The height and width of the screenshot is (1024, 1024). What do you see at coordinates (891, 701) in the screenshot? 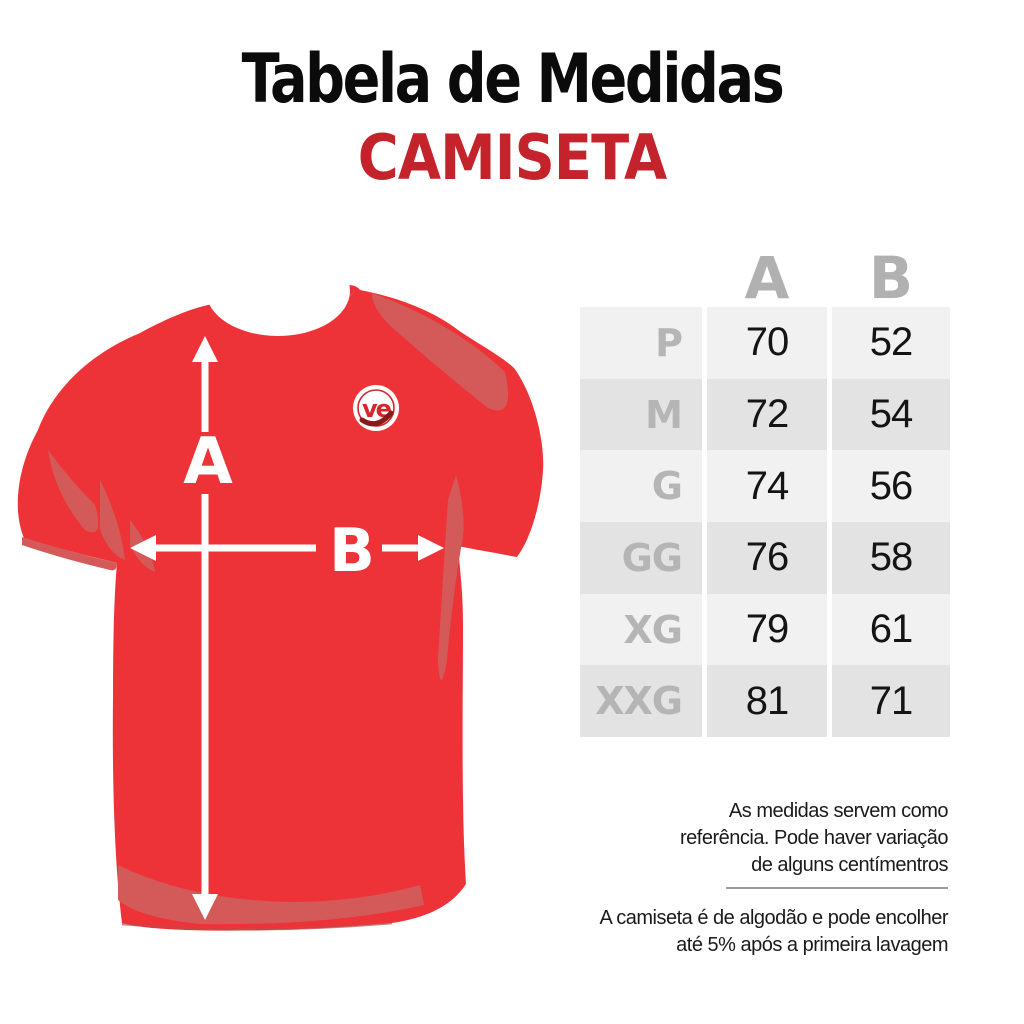
I see `value-b: 71` at bounding box center [891, 701].